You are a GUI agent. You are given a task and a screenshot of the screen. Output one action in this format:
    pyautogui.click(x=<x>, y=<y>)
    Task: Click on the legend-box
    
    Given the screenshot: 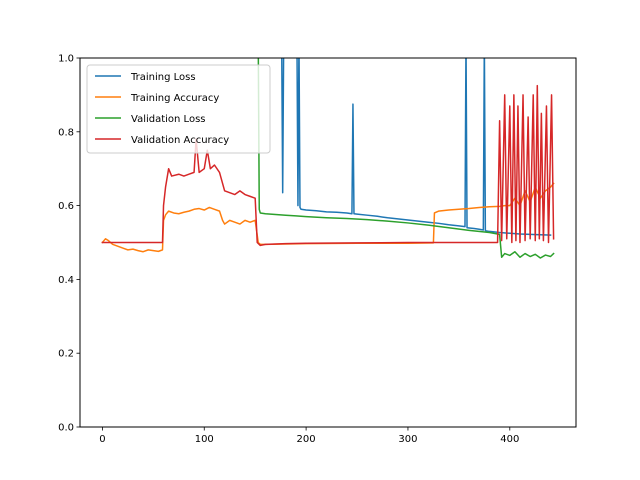 What is the action you would take?
    pyautogui.click(x=178, y=109)
    